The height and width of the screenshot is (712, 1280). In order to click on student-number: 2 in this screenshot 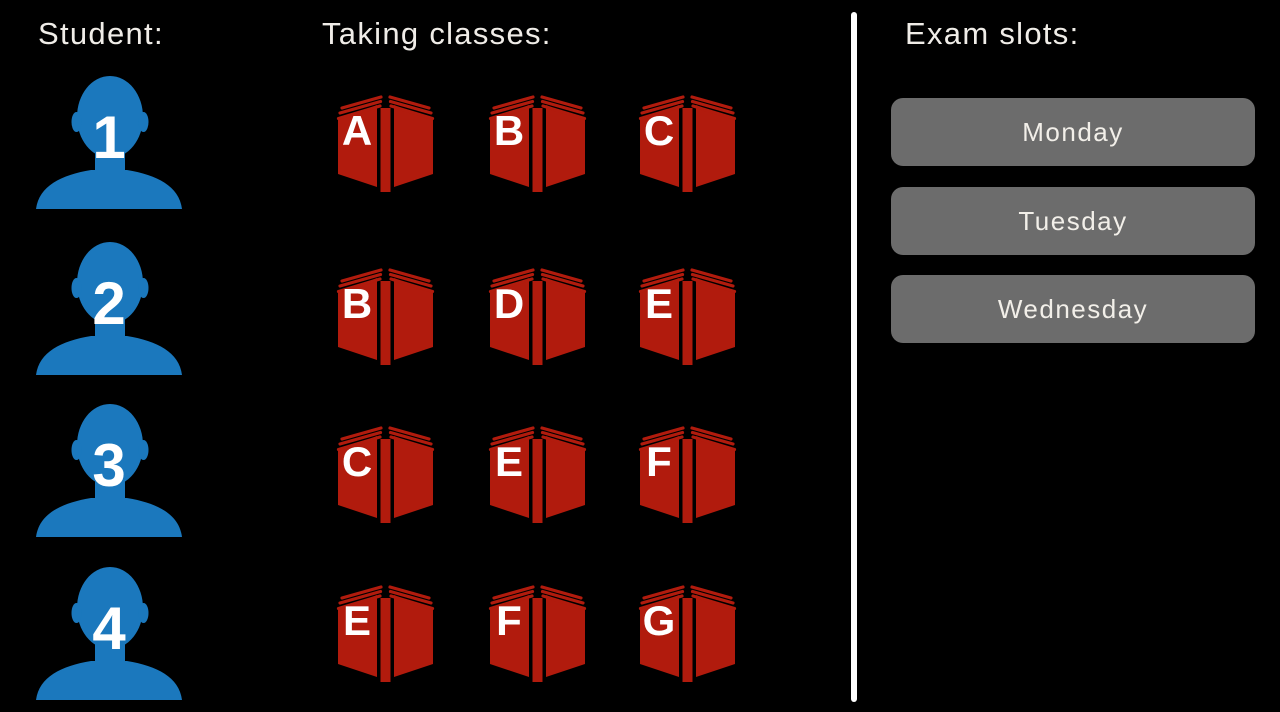, I will do `click(109, 303)`.